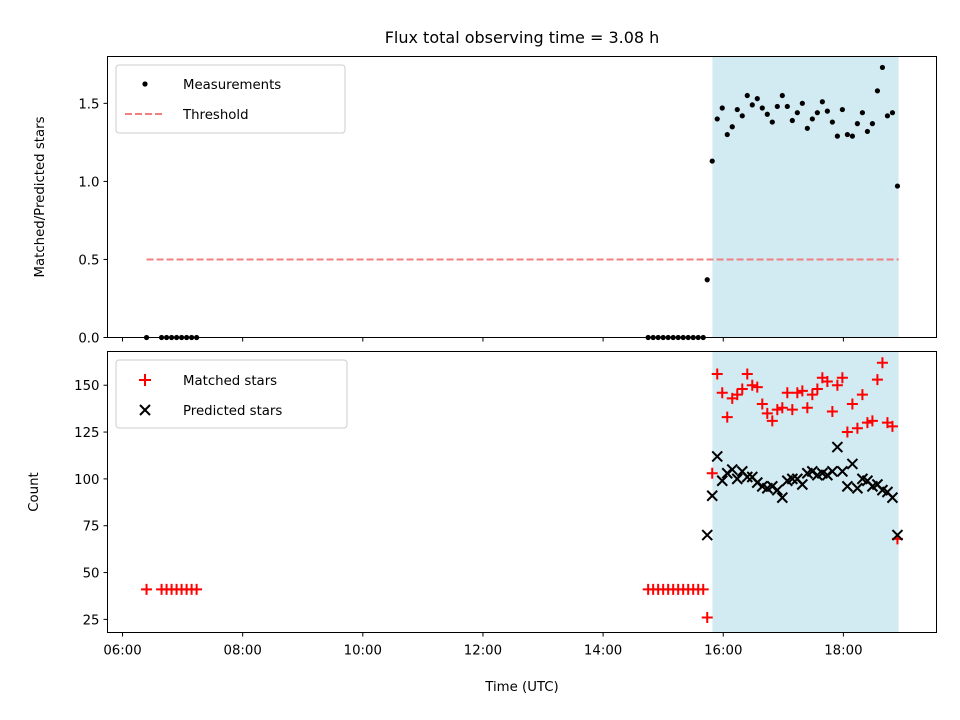 This screenshot has width=960, height=720. I want to click on legend-marker-matched, so click(145, 380).